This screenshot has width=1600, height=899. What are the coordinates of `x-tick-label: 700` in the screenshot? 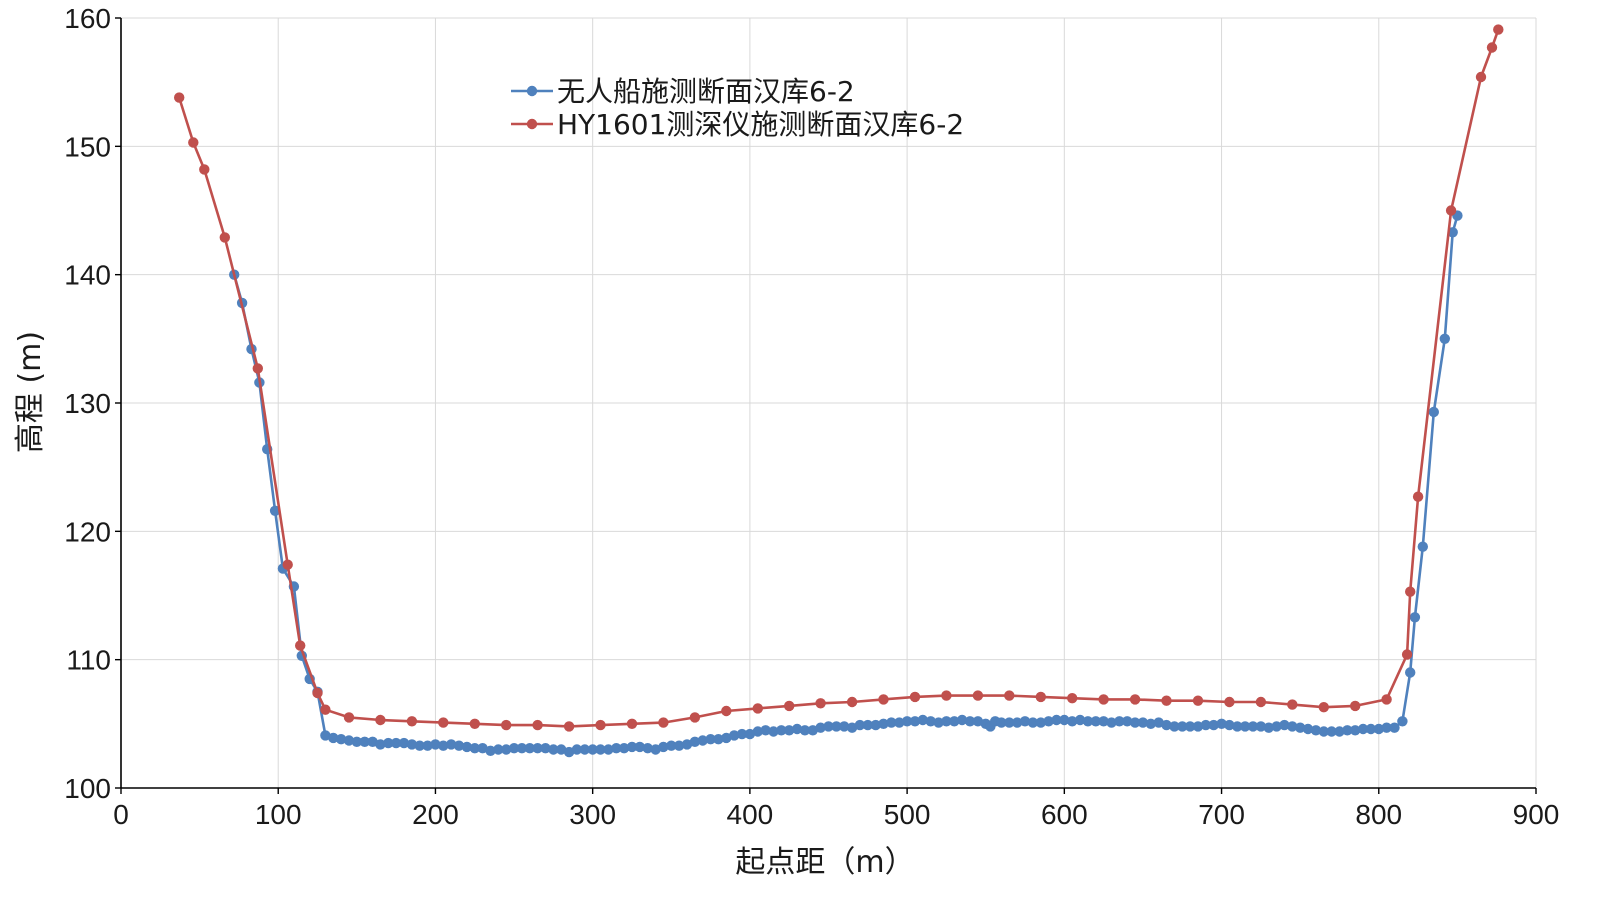 It's located at (1221, 814).